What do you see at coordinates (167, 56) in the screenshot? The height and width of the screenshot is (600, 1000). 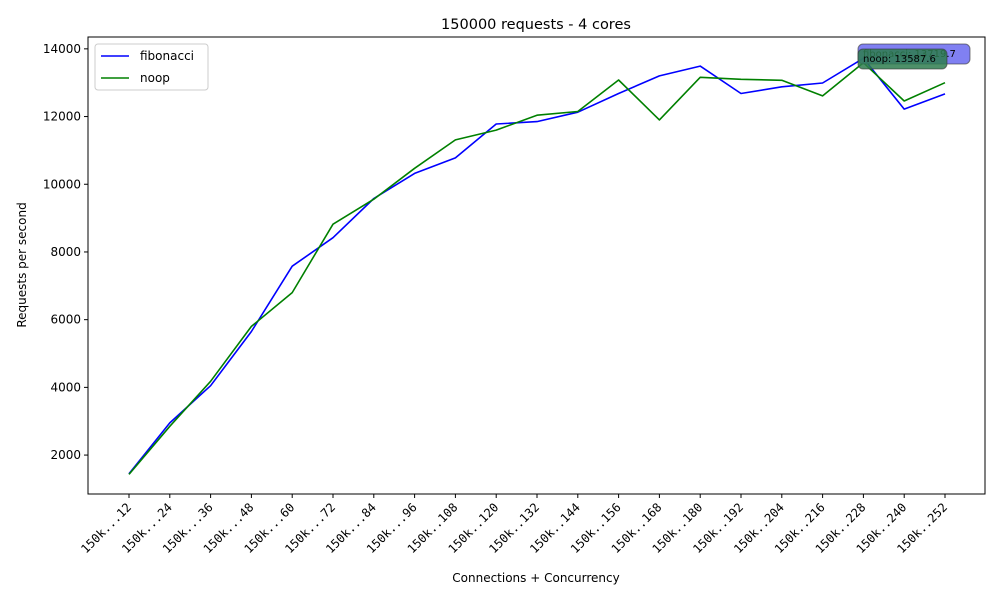 I see `legend-label-fibonacci: fibonacci` at bounding box center [167, 56].